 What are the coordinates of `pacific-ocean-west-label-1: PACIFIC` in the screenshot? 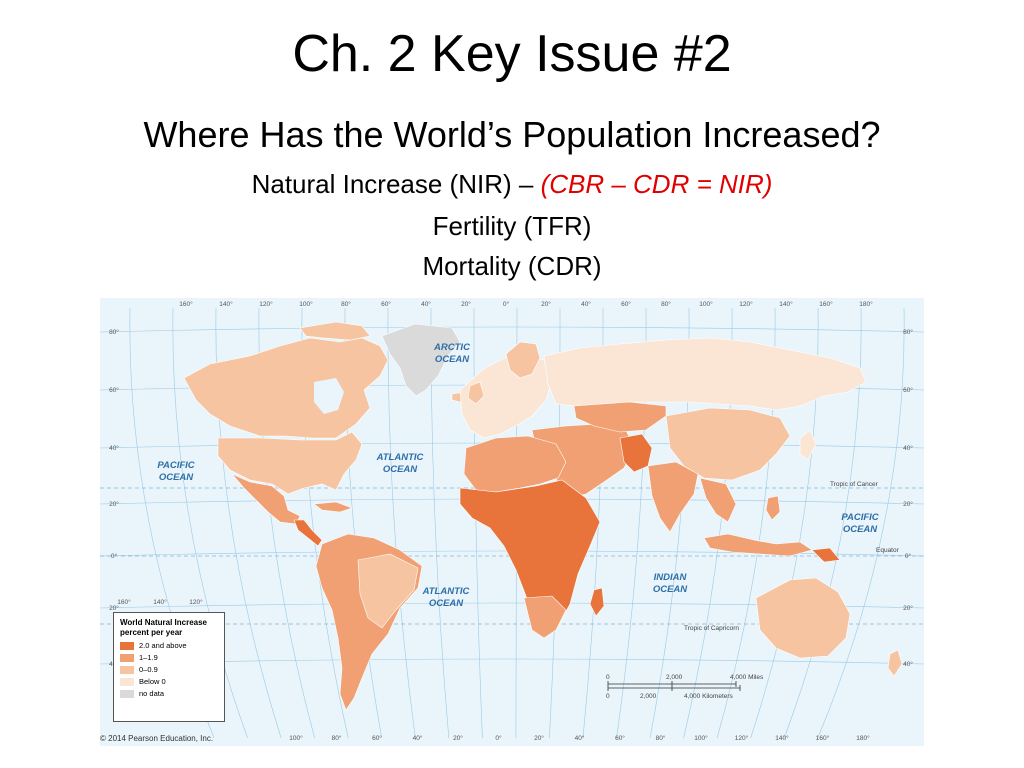 It's located at (175, 465).